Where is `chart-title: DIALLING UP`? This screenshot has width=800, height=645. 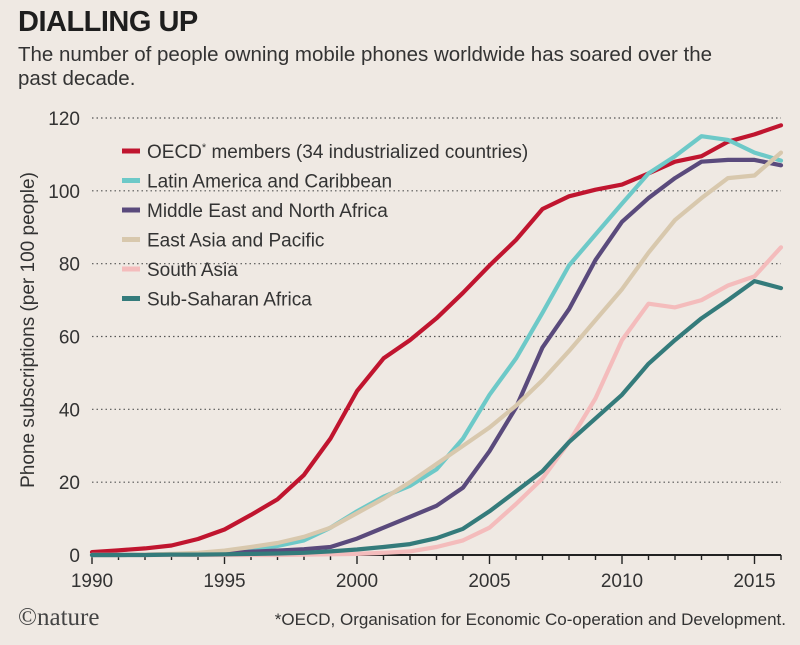
chart-title: DIALLING UP is located at coordinates (108, 22).